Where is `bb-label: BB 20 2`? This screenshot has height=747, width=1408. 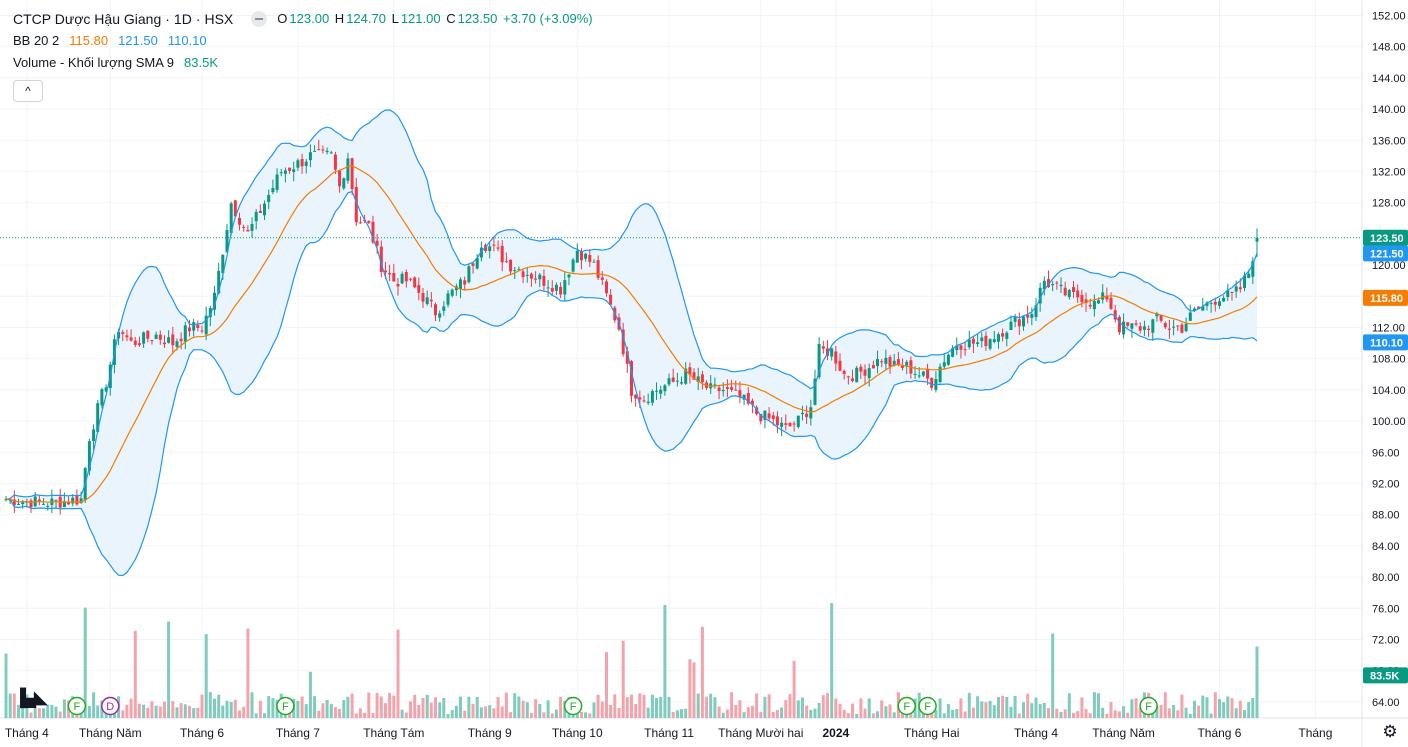 bb-label: BB 20 2 is located at coordinates (36, 40).